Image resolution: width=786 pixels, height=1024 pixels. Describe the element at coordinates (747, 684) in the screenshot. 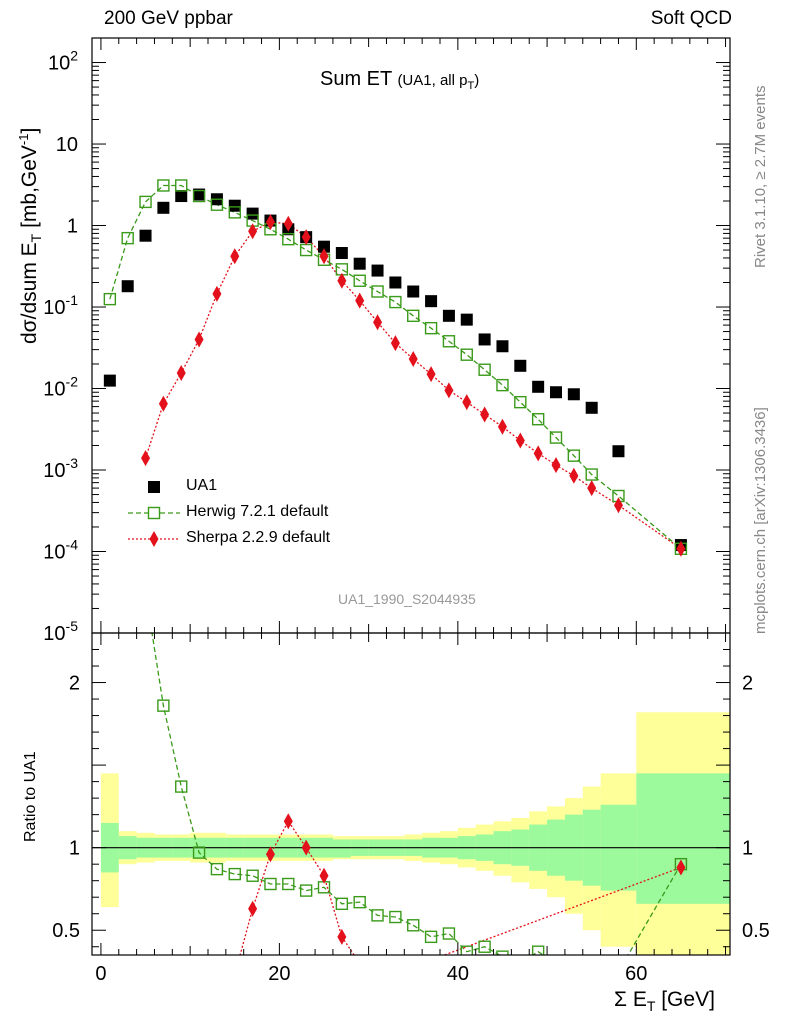

I see `ratio-tick-label-right: 2` at that location.